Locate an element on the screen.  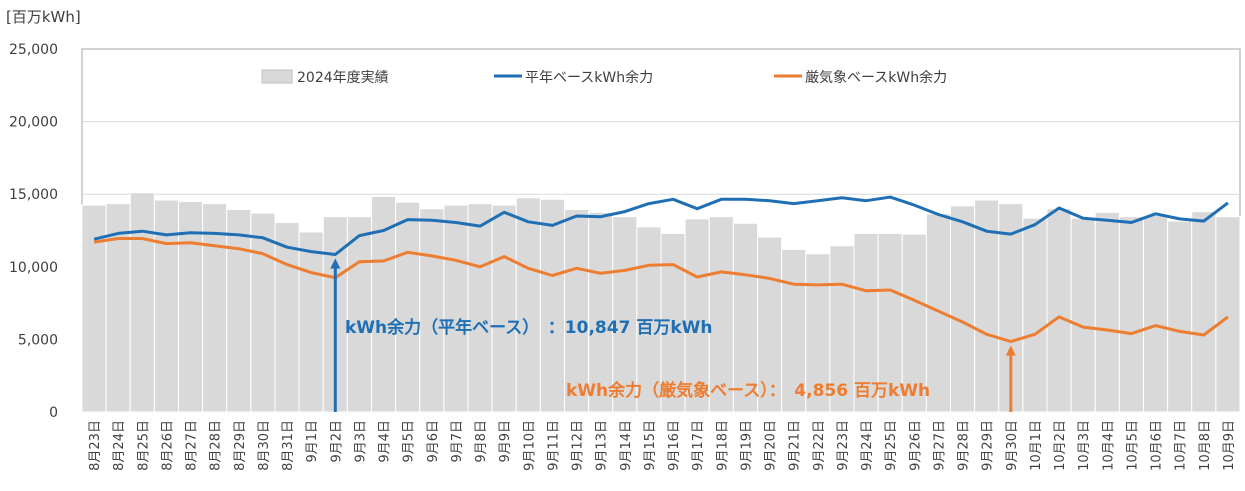
x-tick-label: 10月5日 is located at coordinates (1132, 445).